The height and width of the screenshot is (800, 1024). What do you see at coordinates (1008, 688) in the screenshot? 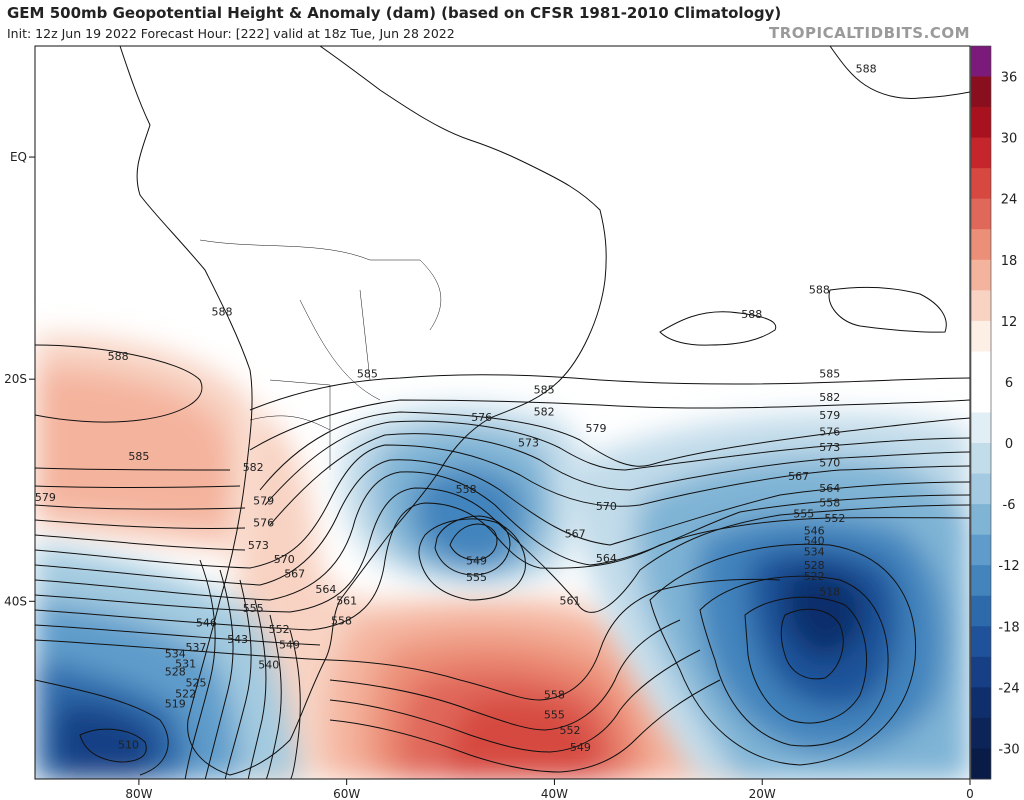
I see `colorbar-label: -24` at bounding box center [1008, 688].